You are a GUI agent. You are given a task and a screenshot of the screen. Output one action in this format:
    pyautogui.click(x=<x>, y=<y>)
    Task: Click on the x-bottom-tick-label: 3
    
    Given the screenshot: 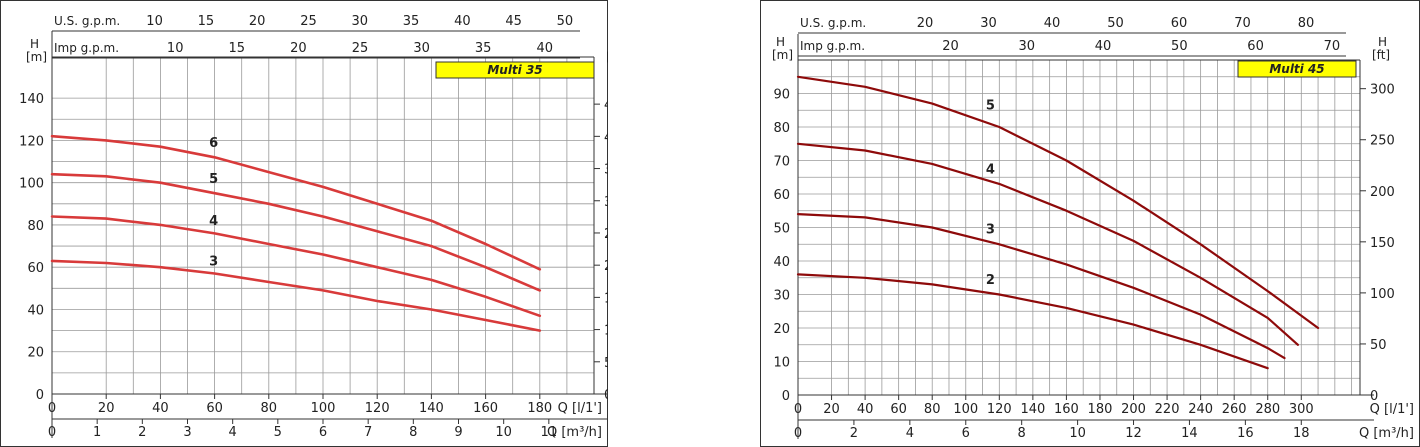 What is the action you would take?
    pyautogui.click(x=187, y=432)
    